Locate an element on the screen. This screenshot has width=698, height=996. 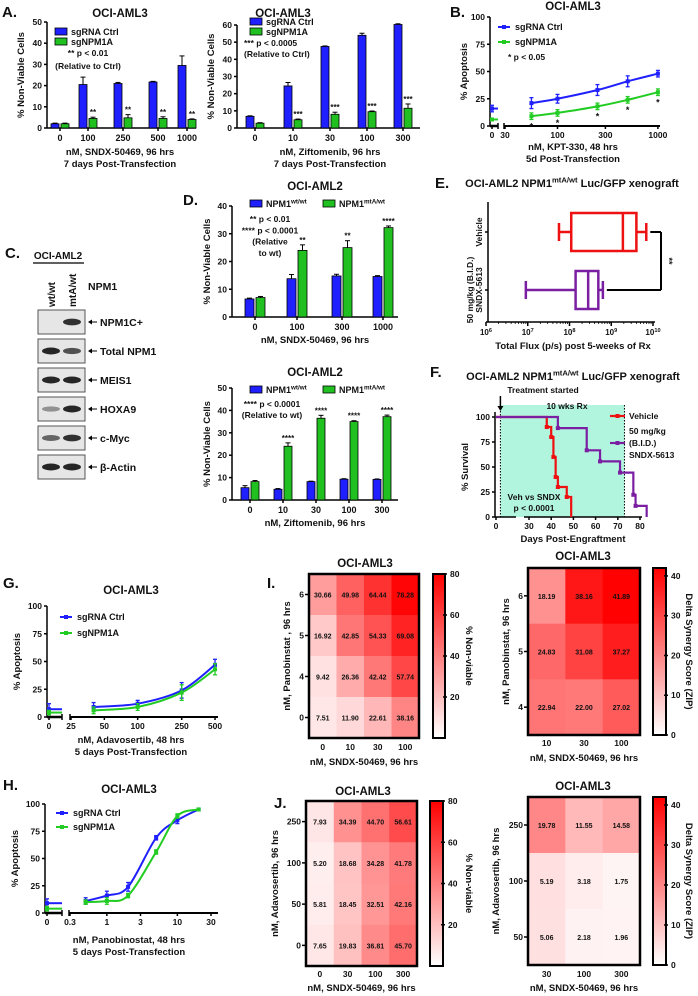
y-tick-label: 25 is located at coordinates (486, 492).